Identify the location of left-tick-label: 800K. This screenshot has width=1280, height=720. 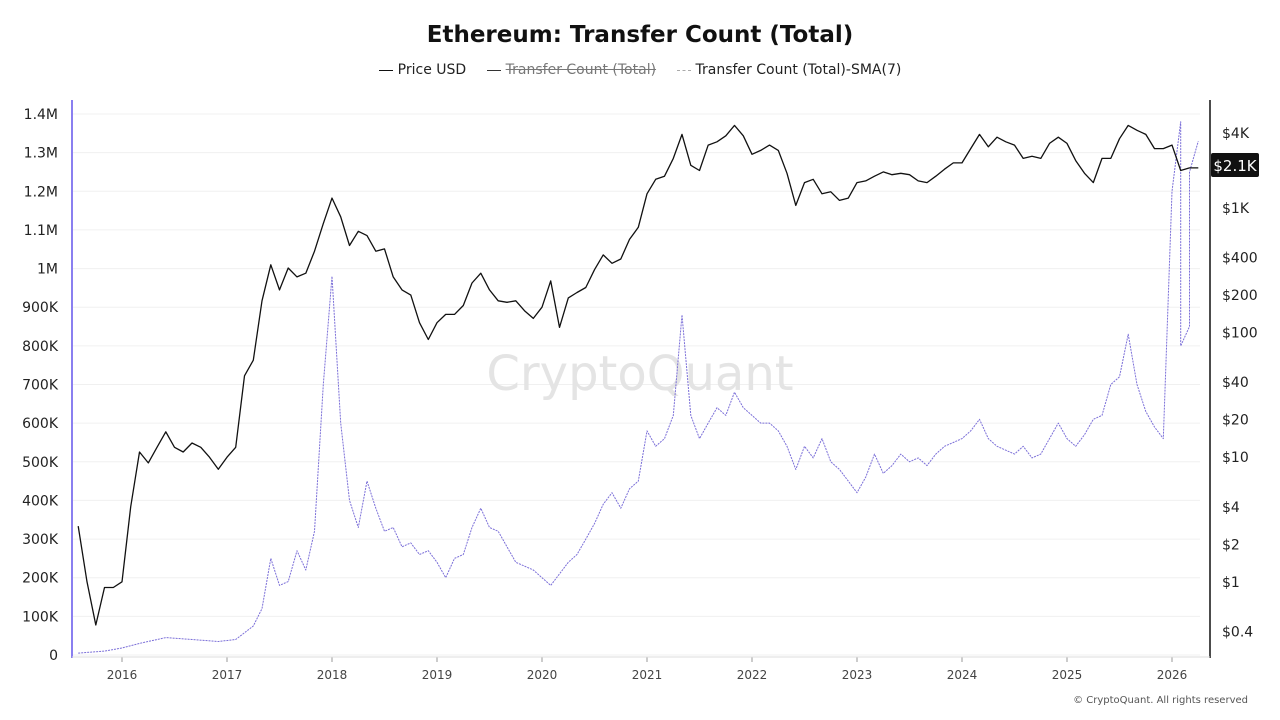
(40, 347).